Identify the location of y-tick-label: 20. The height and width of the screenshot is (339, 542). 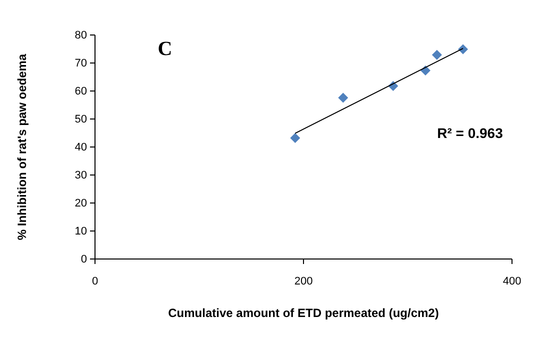
(80, 204).